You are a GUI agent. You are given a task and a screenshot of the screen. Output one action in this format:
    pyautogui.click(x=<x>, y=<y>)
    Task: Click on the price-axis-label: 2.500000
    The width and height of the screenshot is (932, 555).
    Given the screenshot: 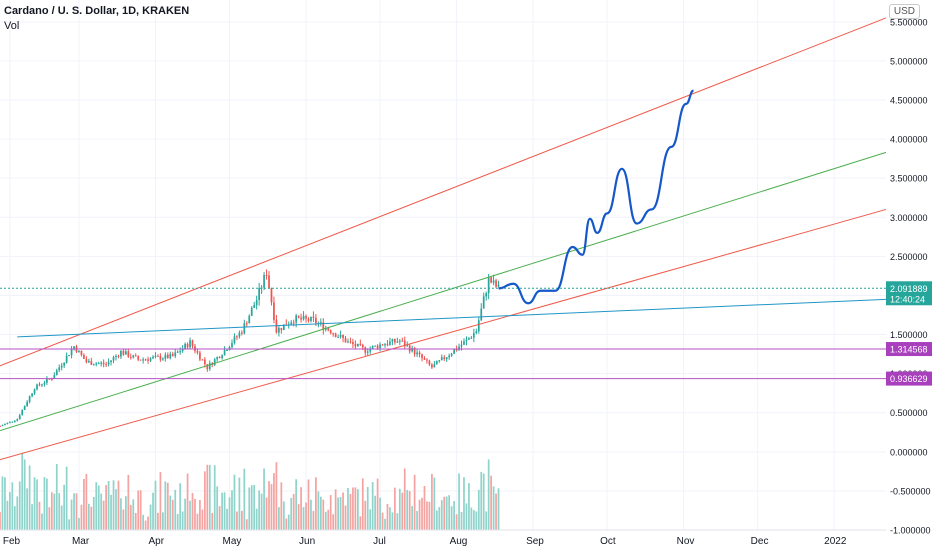 What is the action you would take?
    pyautogui.click(x=909, y=257)
    